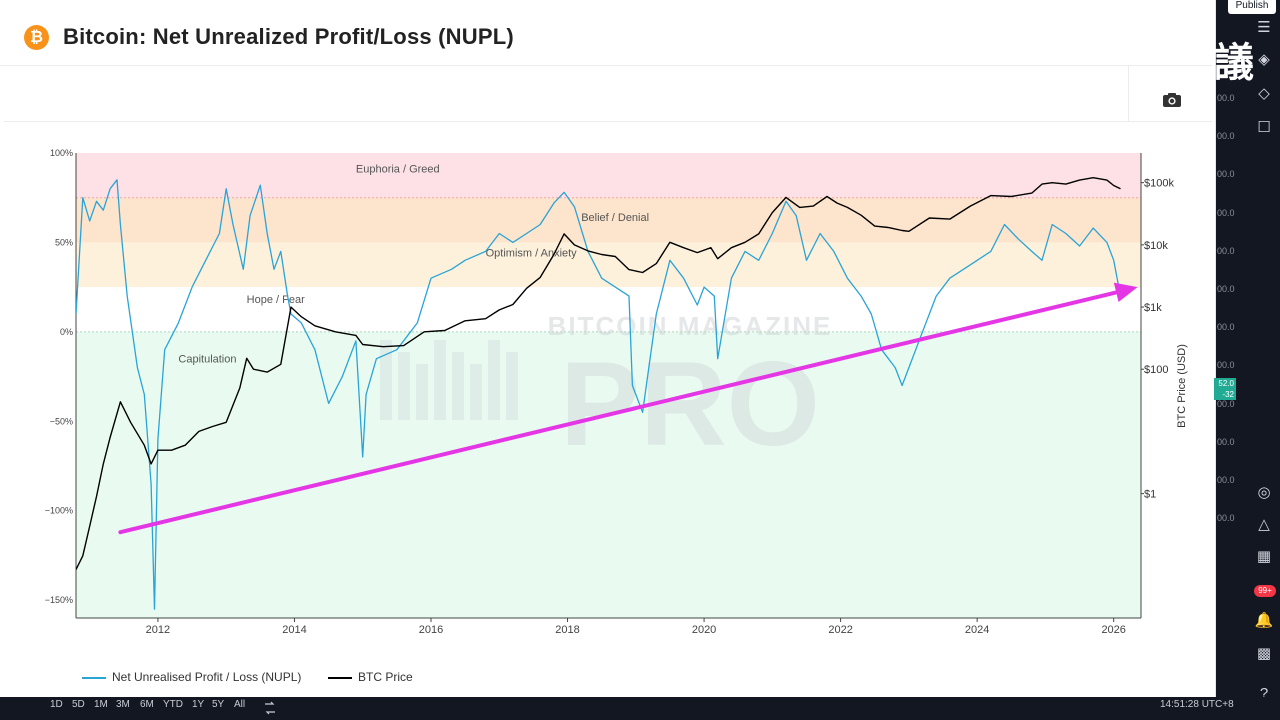  What do you see at coordinates (1225, 389) in the screenshot?
I see `price-marker: 52.0 -32` at bounding box center [1225, 389].